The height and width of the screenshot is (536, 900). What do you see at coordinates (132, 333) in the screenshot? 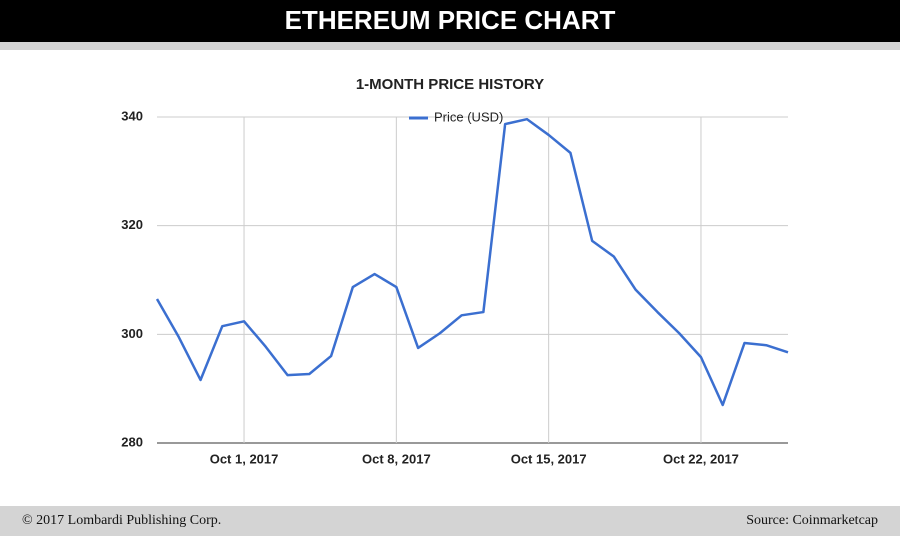
I see `y-tick-label: 300` at bounding box center [132, 333].